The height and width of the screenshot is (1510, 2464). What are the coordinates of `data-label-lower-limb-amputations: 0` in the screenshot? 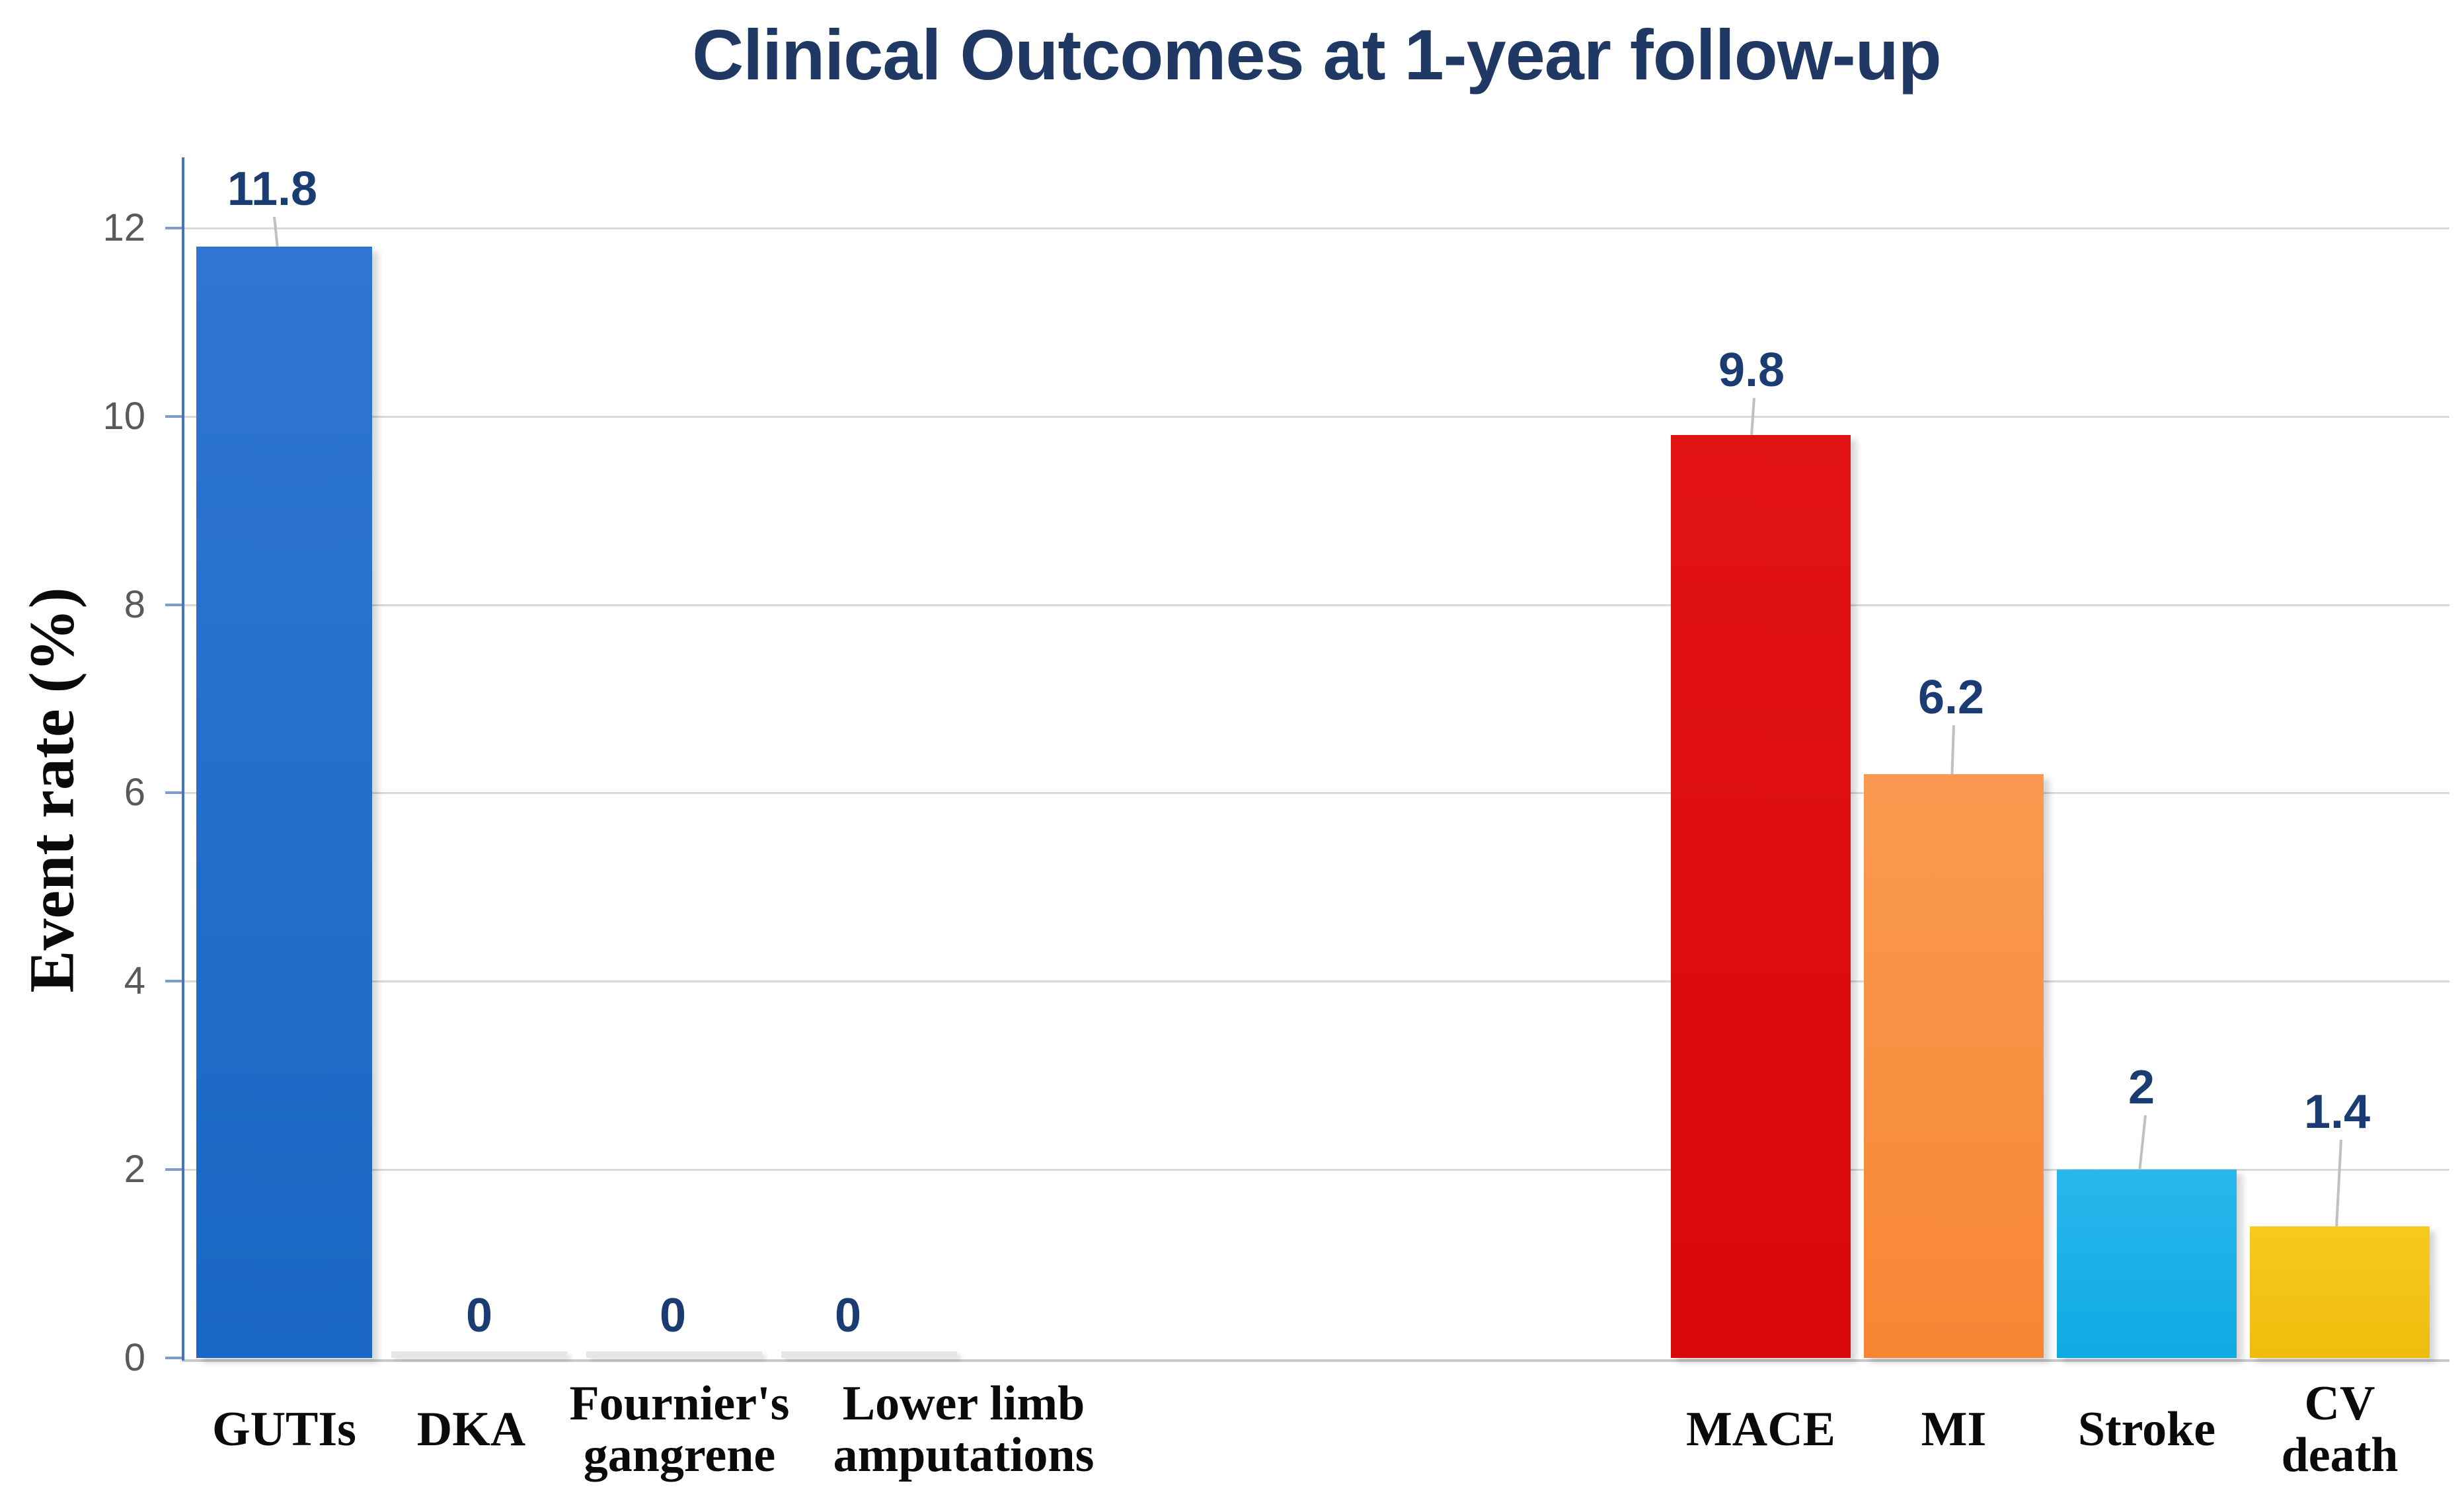 It's located at (848, 1315).